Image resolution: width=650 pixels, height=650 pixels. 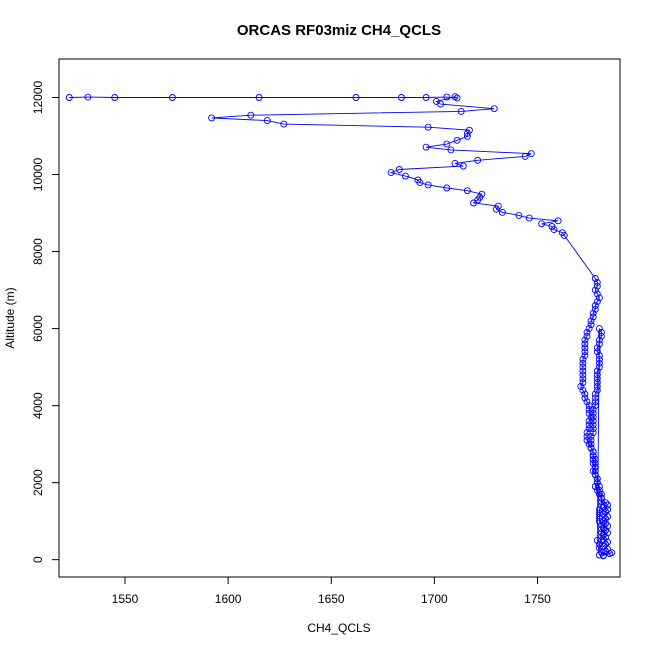 What do you see at coordinates (38, 251) in the screenshot?
I see `y-tick-label: 8000` at bounding box center [38, 251].